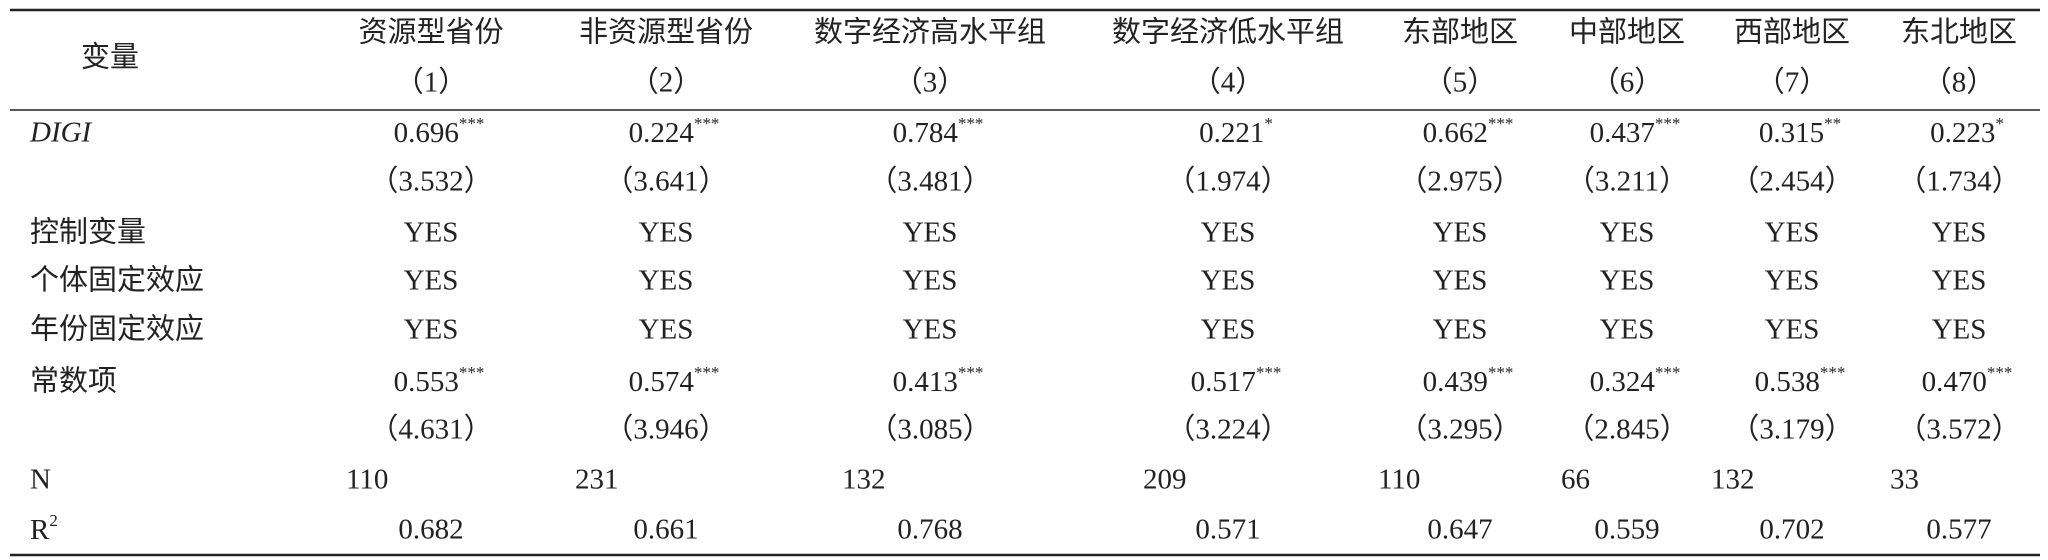 The image size is (2048, 560). What do you see at coordinates (1231, 133) in the screenshot?
I see `cell-text: 0.221` at bounding box center [1231, 133].